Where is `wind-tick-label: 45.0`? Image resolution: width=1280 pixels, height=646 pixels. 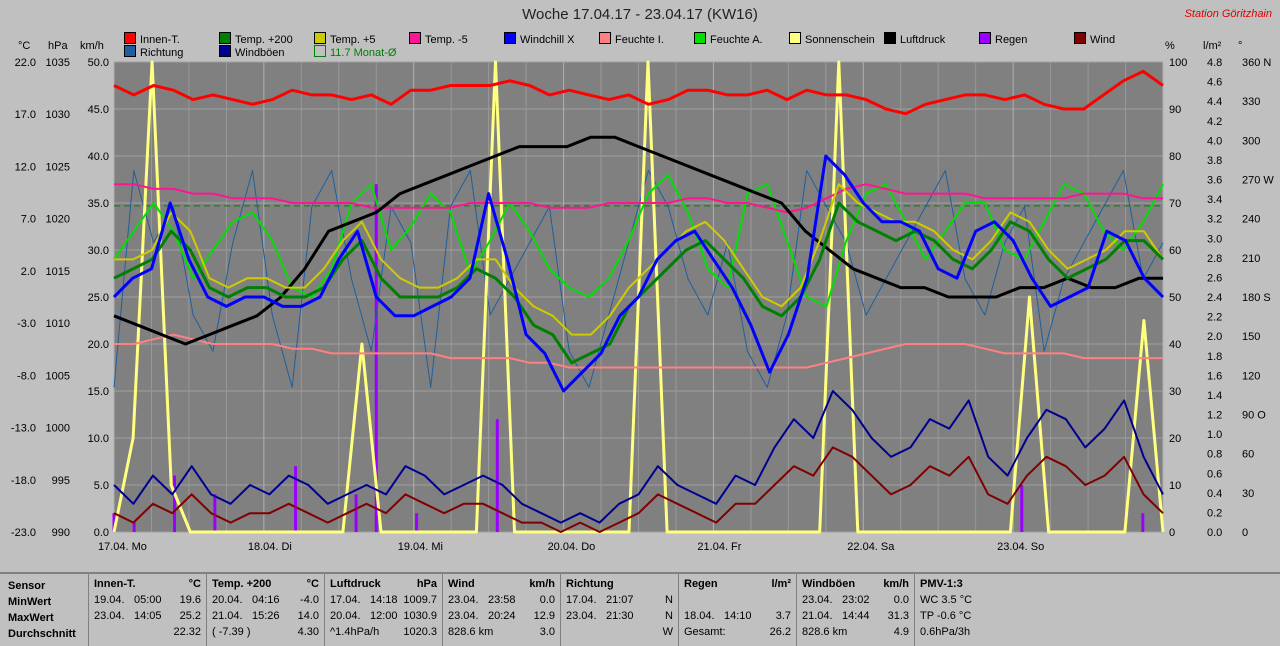
wind-tick-label: 45.0 is located at coordinates (98, 110).